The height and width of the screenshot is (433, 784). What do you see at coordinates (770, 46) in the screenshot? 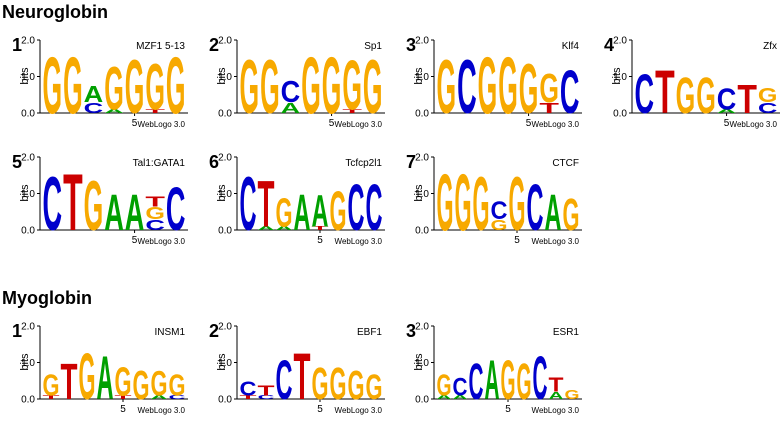
I see `panel-name: Zfx` at bounding box center [770, 46].